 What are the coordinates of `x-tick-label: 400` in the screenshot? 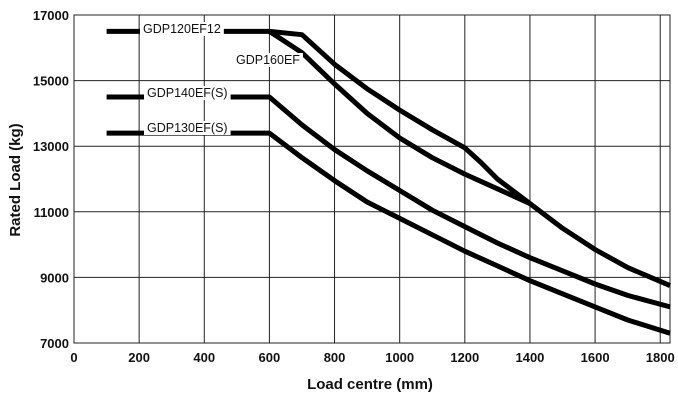 It's located at (204, 357).